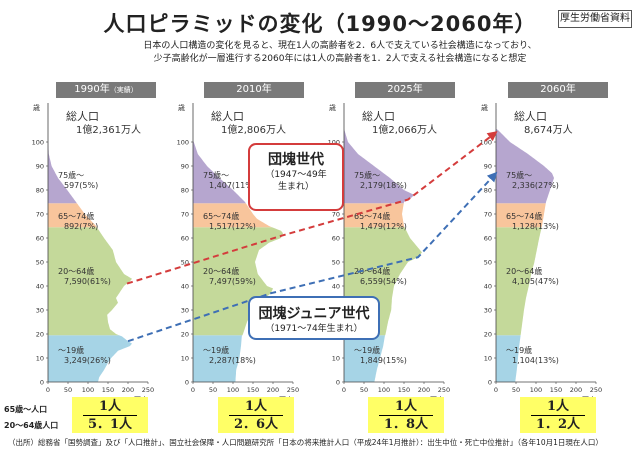 This screenshot has width=640, height=451. I want to click on age-group-value: 3,249(26%), so click(87, 360).